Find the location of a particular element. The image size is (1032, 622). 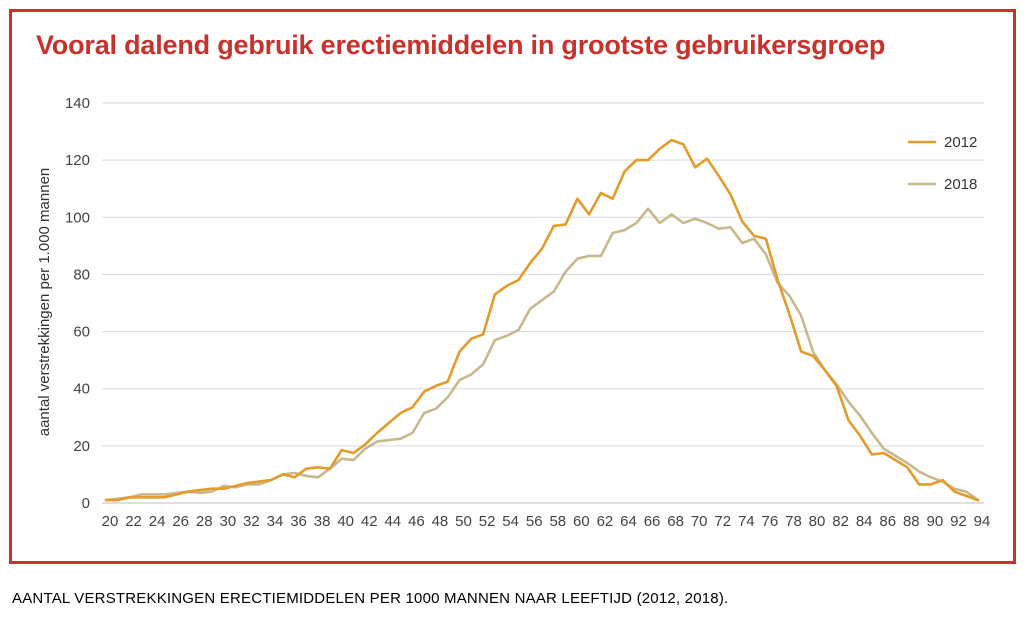

x-tick-label: 54 is located at coordinates (510, 521).